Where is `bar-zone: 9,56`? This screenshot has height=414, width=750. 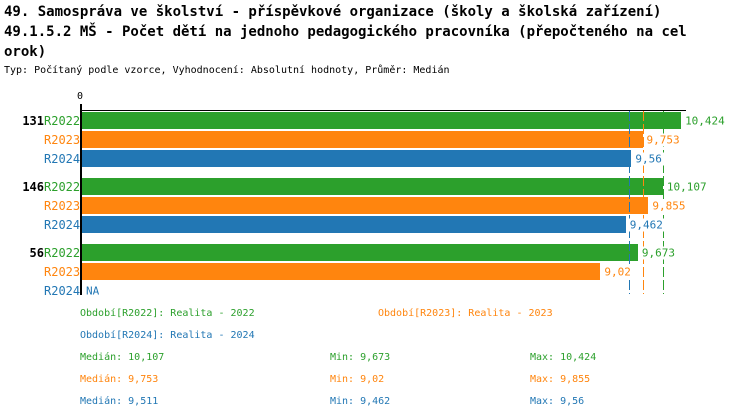 bar-zone: 9,56 is located at coordinates (416, 158).